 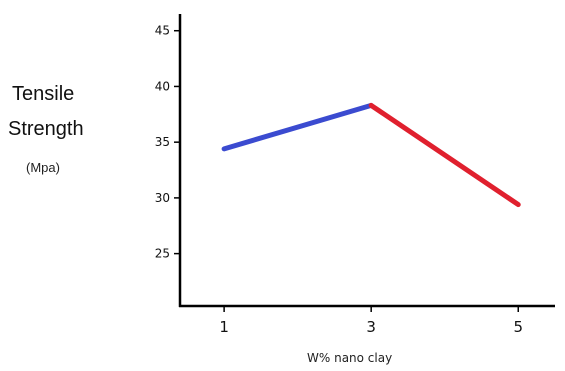 What do you see at coordinates (162, 254) in the screenshot?
I see `y-tick-label: 25` at bounding box center [162, 254].